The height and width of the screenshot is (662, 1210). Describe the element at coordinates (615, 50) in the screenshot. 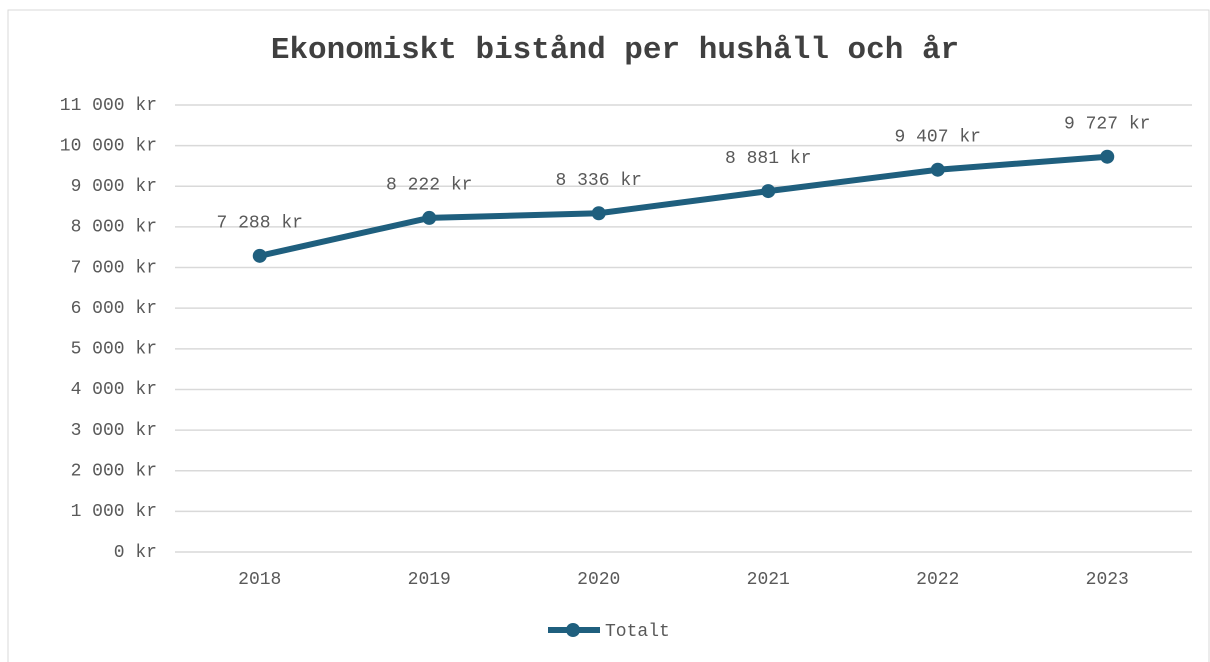

I see `chart-title: Ekonomiskt bistånd per hushåll och år` at that location.